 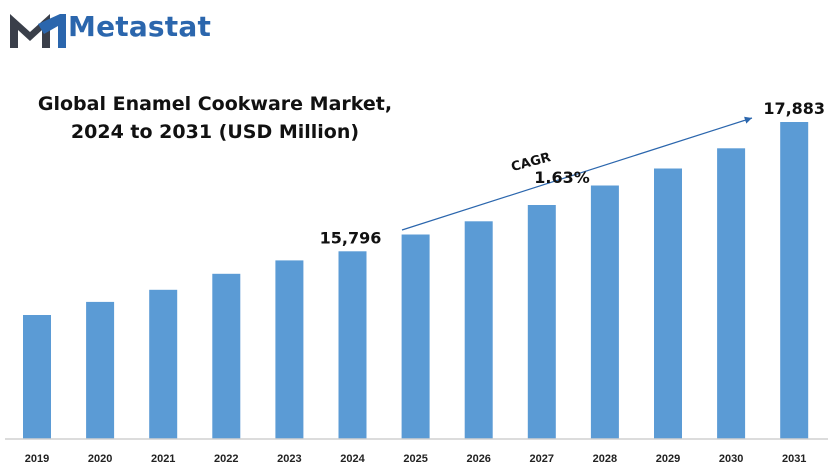 What do you see at coordinates (604, 312) in the screenshot?
I see `bar-2028` at bounding box center [604, 312].